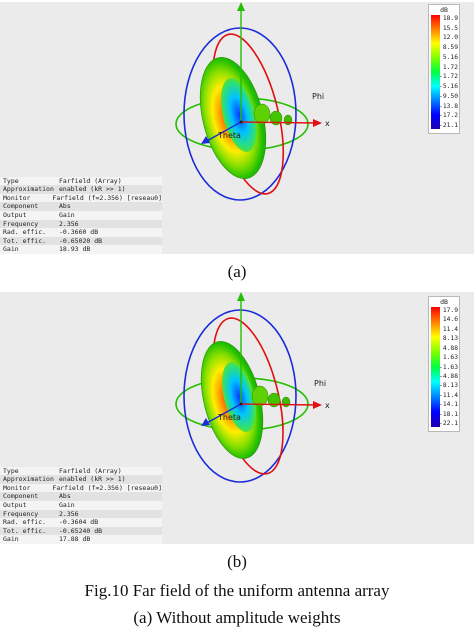 This screenshot has height=632, width=474. Describe the element at coordinates (450, 18) in the screenshot. I see `legend-tick-label: 18.9` at that location.